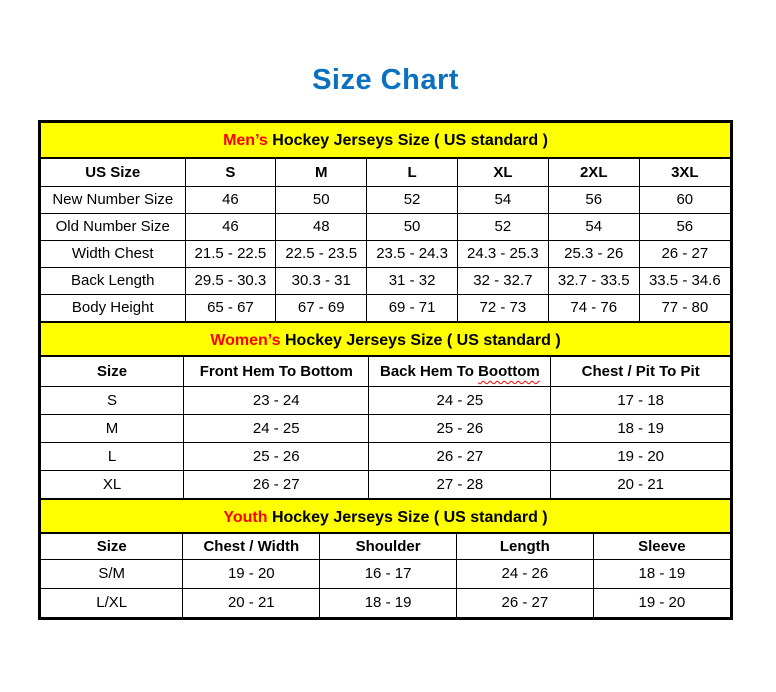 This screenshot has width=776, height=692. I want to click on row-label: L, so click(113, 456).